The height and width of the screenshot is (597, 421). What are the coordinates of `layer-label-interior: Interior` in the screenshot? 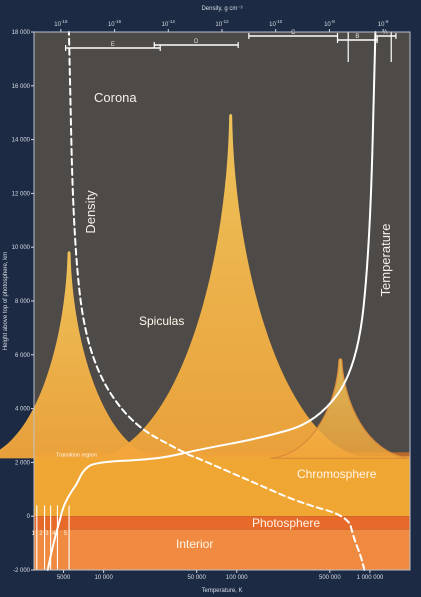 It's located at (194, 544).